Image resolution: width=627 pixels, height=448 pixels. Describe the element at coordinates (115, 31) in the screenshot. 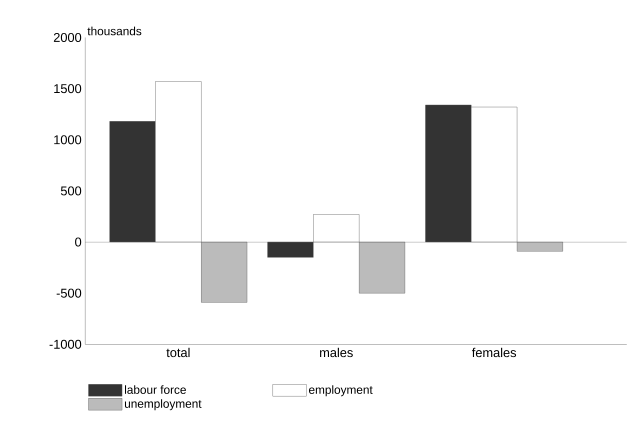

I see `y-axis-title: thousands` at that location.